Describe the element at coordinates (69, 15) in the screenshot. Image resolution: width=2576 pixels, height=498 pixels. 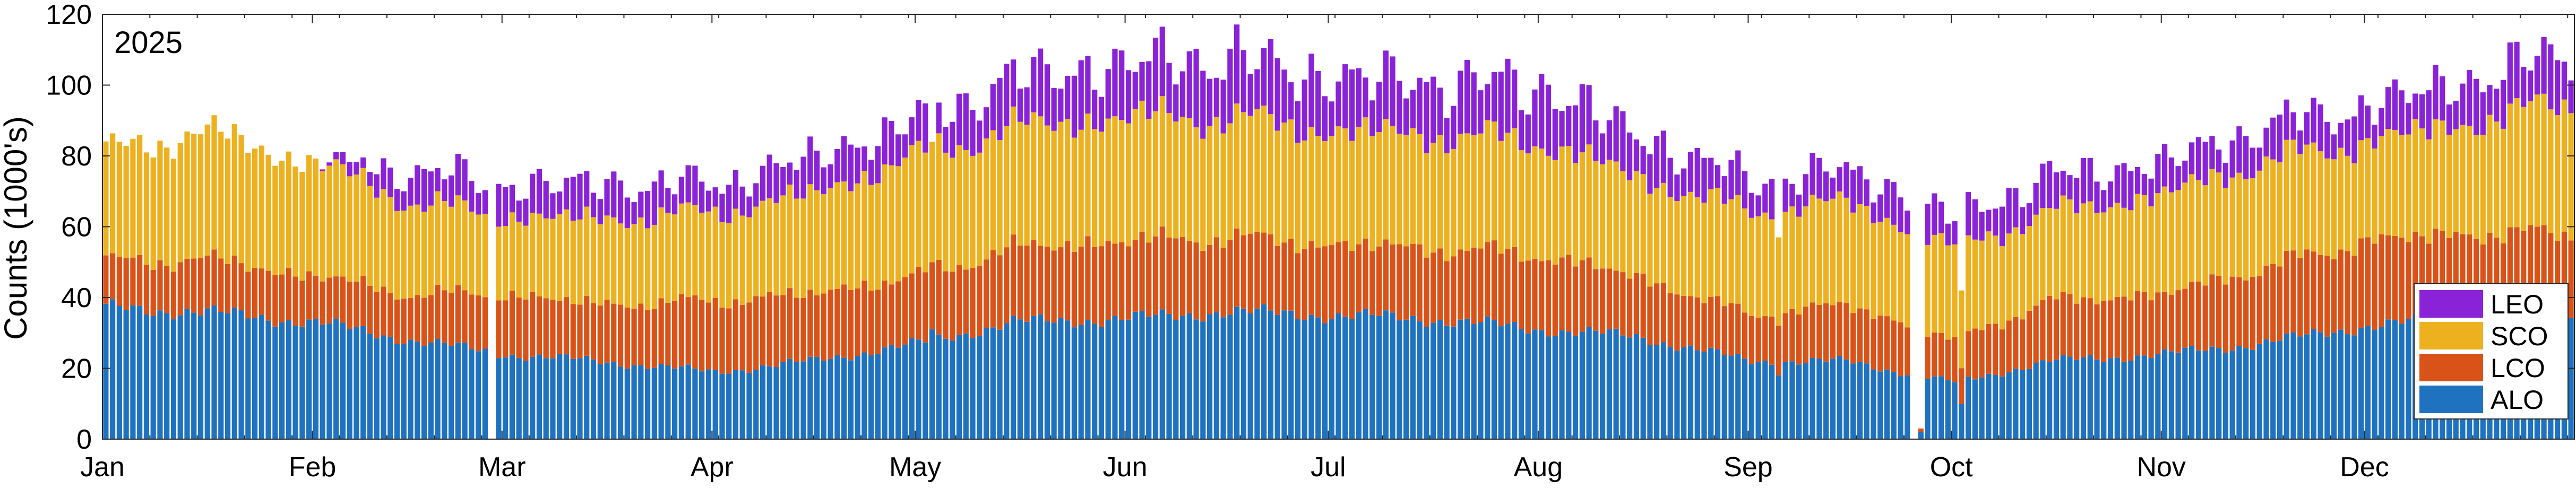
I see `y-tick-label: 120` at that location.